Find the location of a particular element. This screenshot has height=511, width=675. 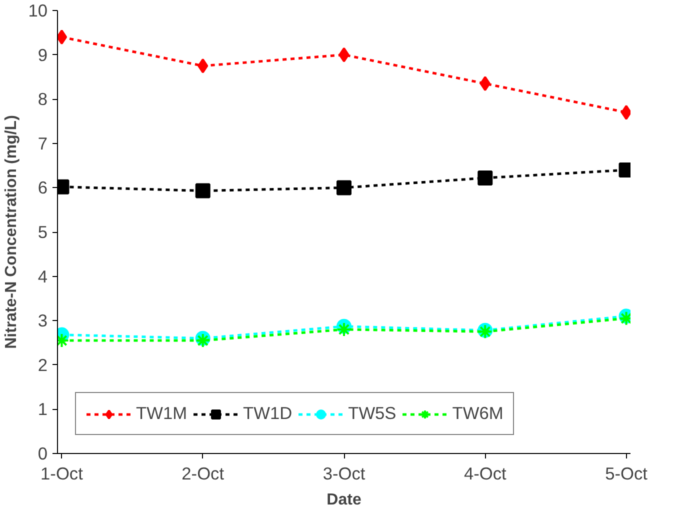

y-tick-label: 1 is located at coordinates (43, 409).